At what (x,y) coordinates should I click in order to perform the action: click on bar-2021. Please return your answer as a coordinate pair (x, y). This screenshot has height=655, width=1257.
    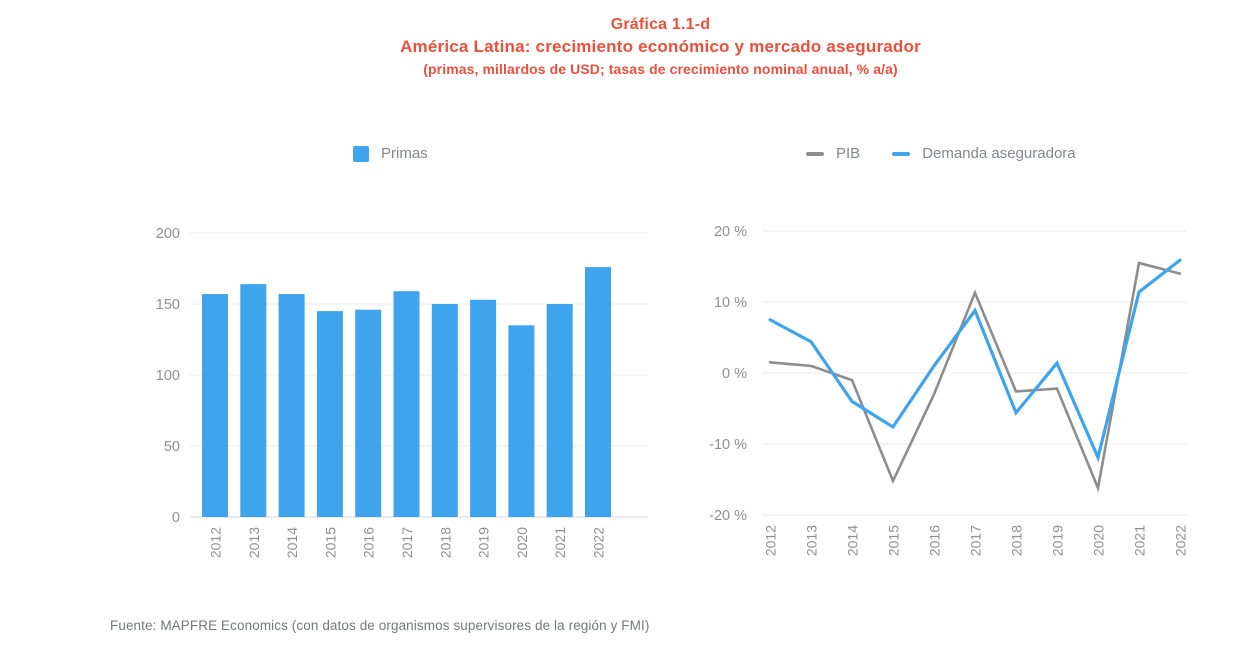
    Looking at the image, I should click on (559, 410).